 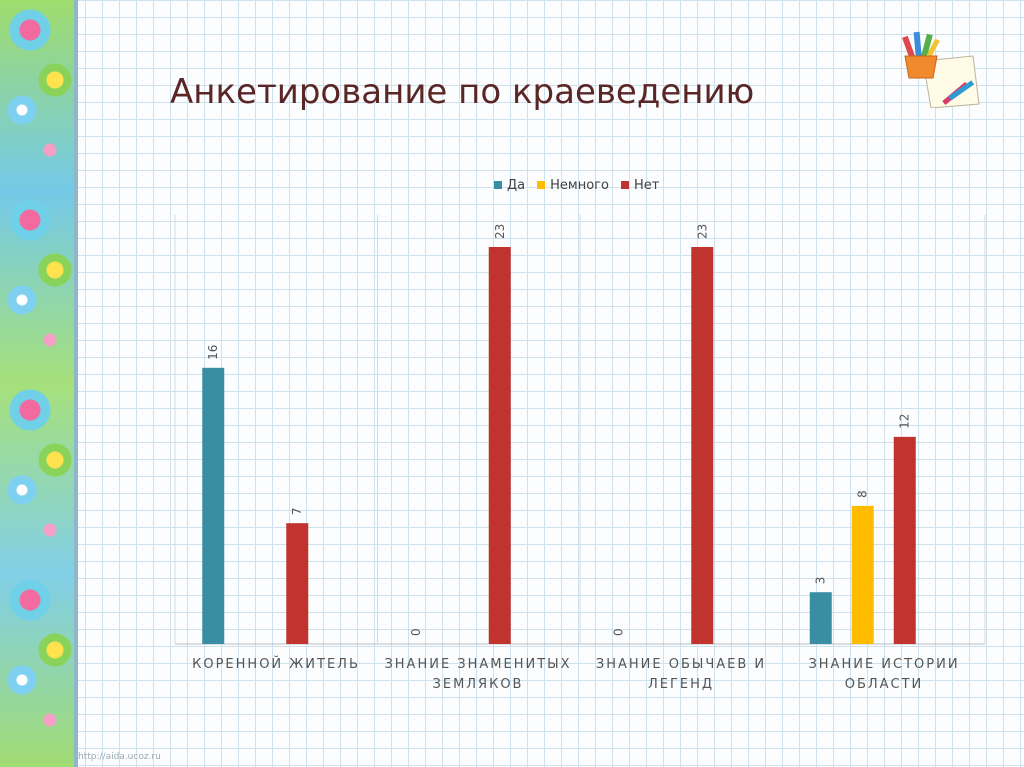 I want to click on legend-label-da: Да, so click(x=516, y=185).